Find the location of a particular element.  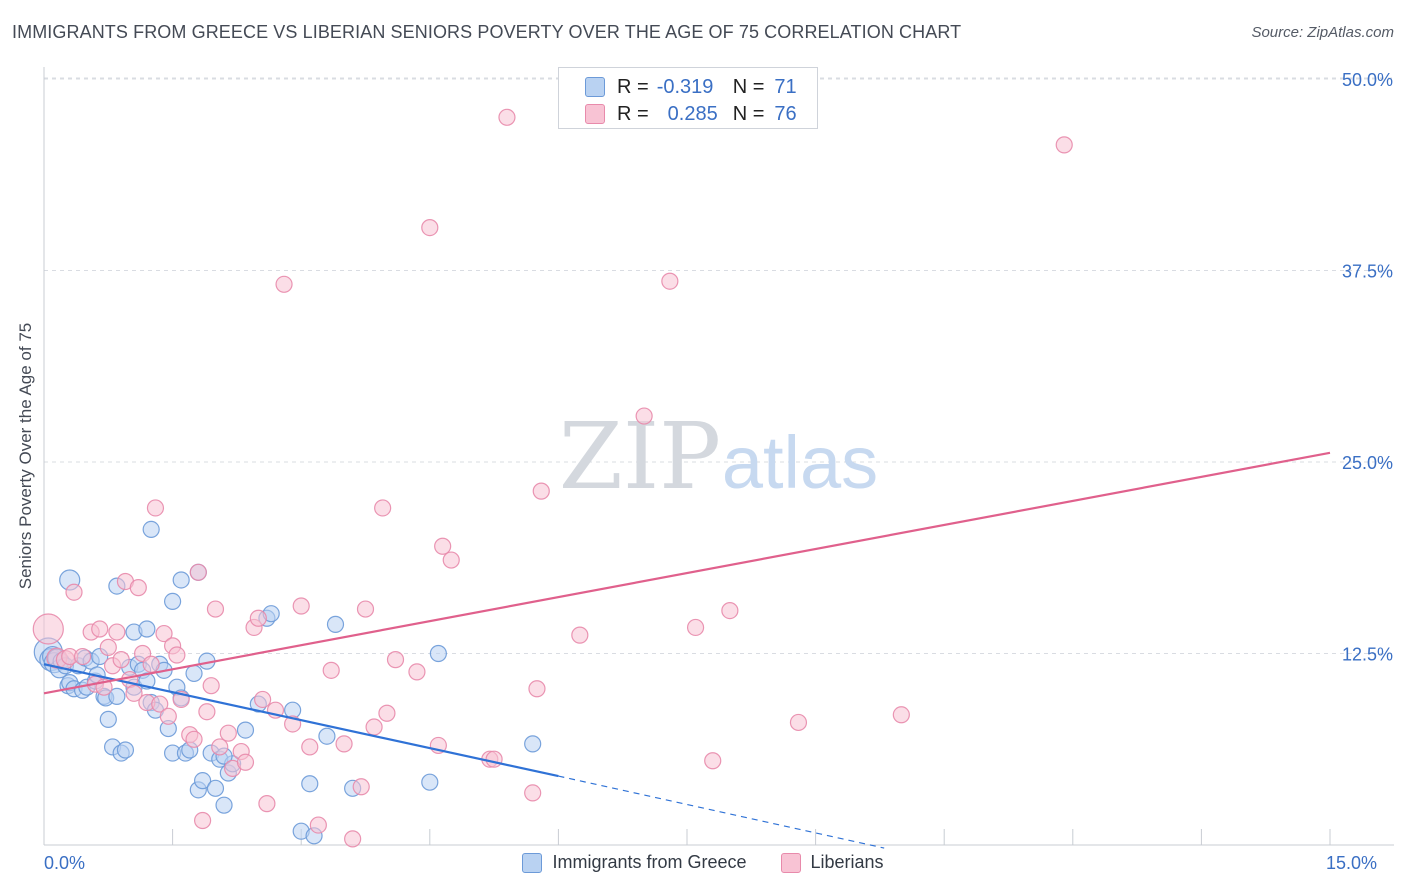

y-tick-label: 37.5% is located at coordinates (1367, 272).